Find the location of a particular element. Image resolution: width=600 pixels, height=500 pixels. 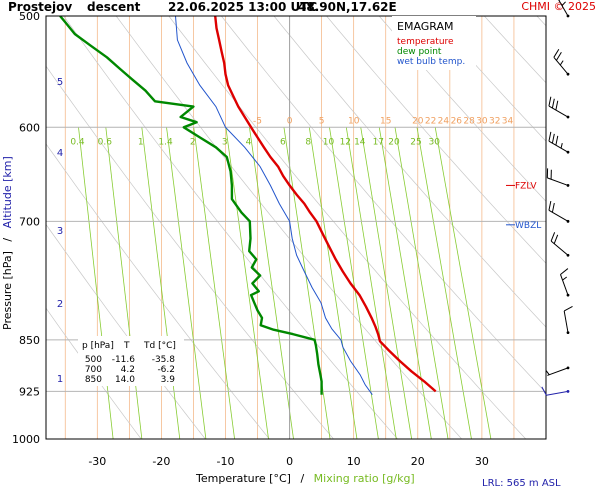

temperature-tick-label: 20 is located at coordinates (418, 461).